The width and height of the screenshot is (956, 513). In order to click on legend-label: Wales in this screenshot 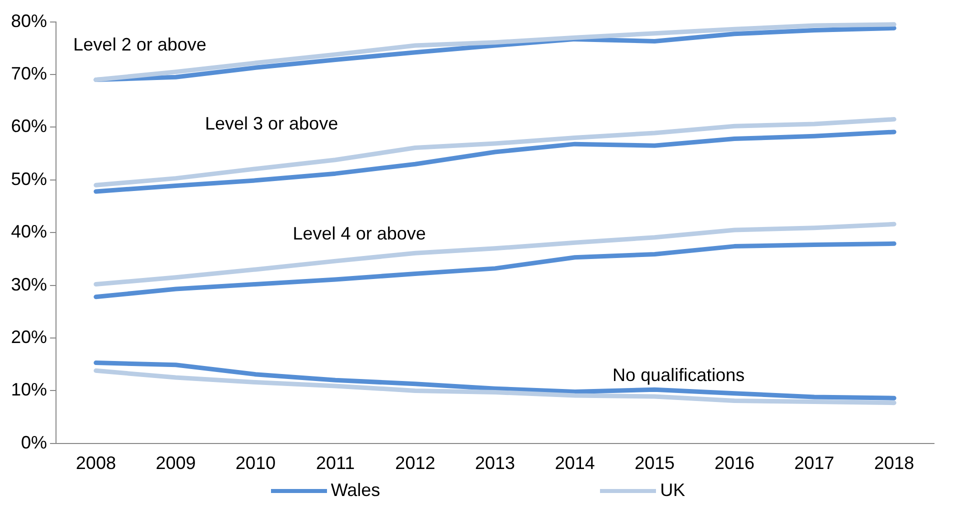, I will do `click(355, 490)`.